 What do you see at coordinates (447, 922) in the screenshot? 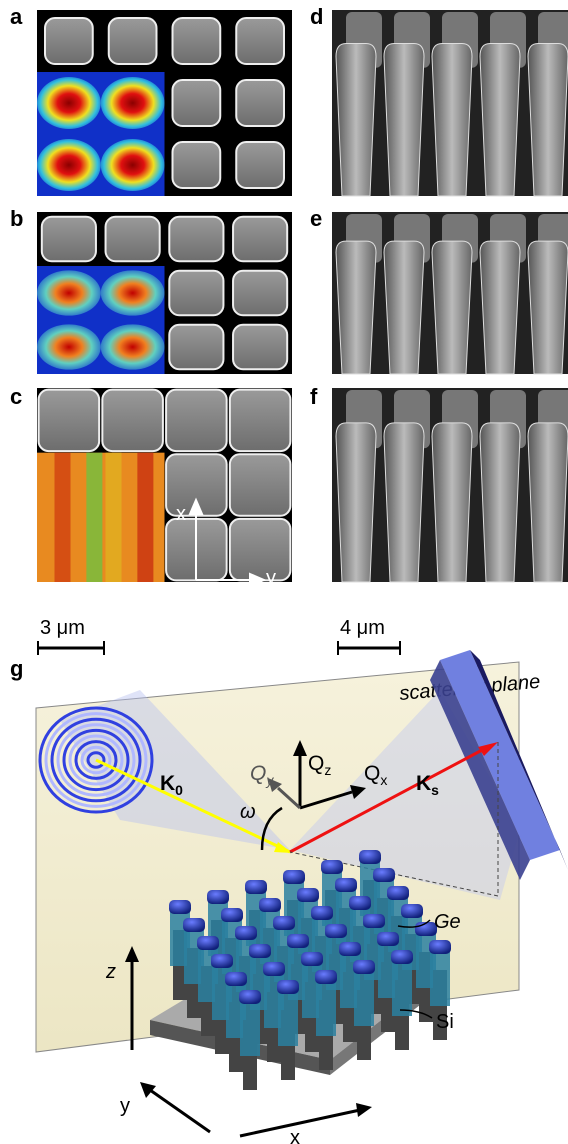
I see `material-label: Ge` at bounding box center [447, 922].